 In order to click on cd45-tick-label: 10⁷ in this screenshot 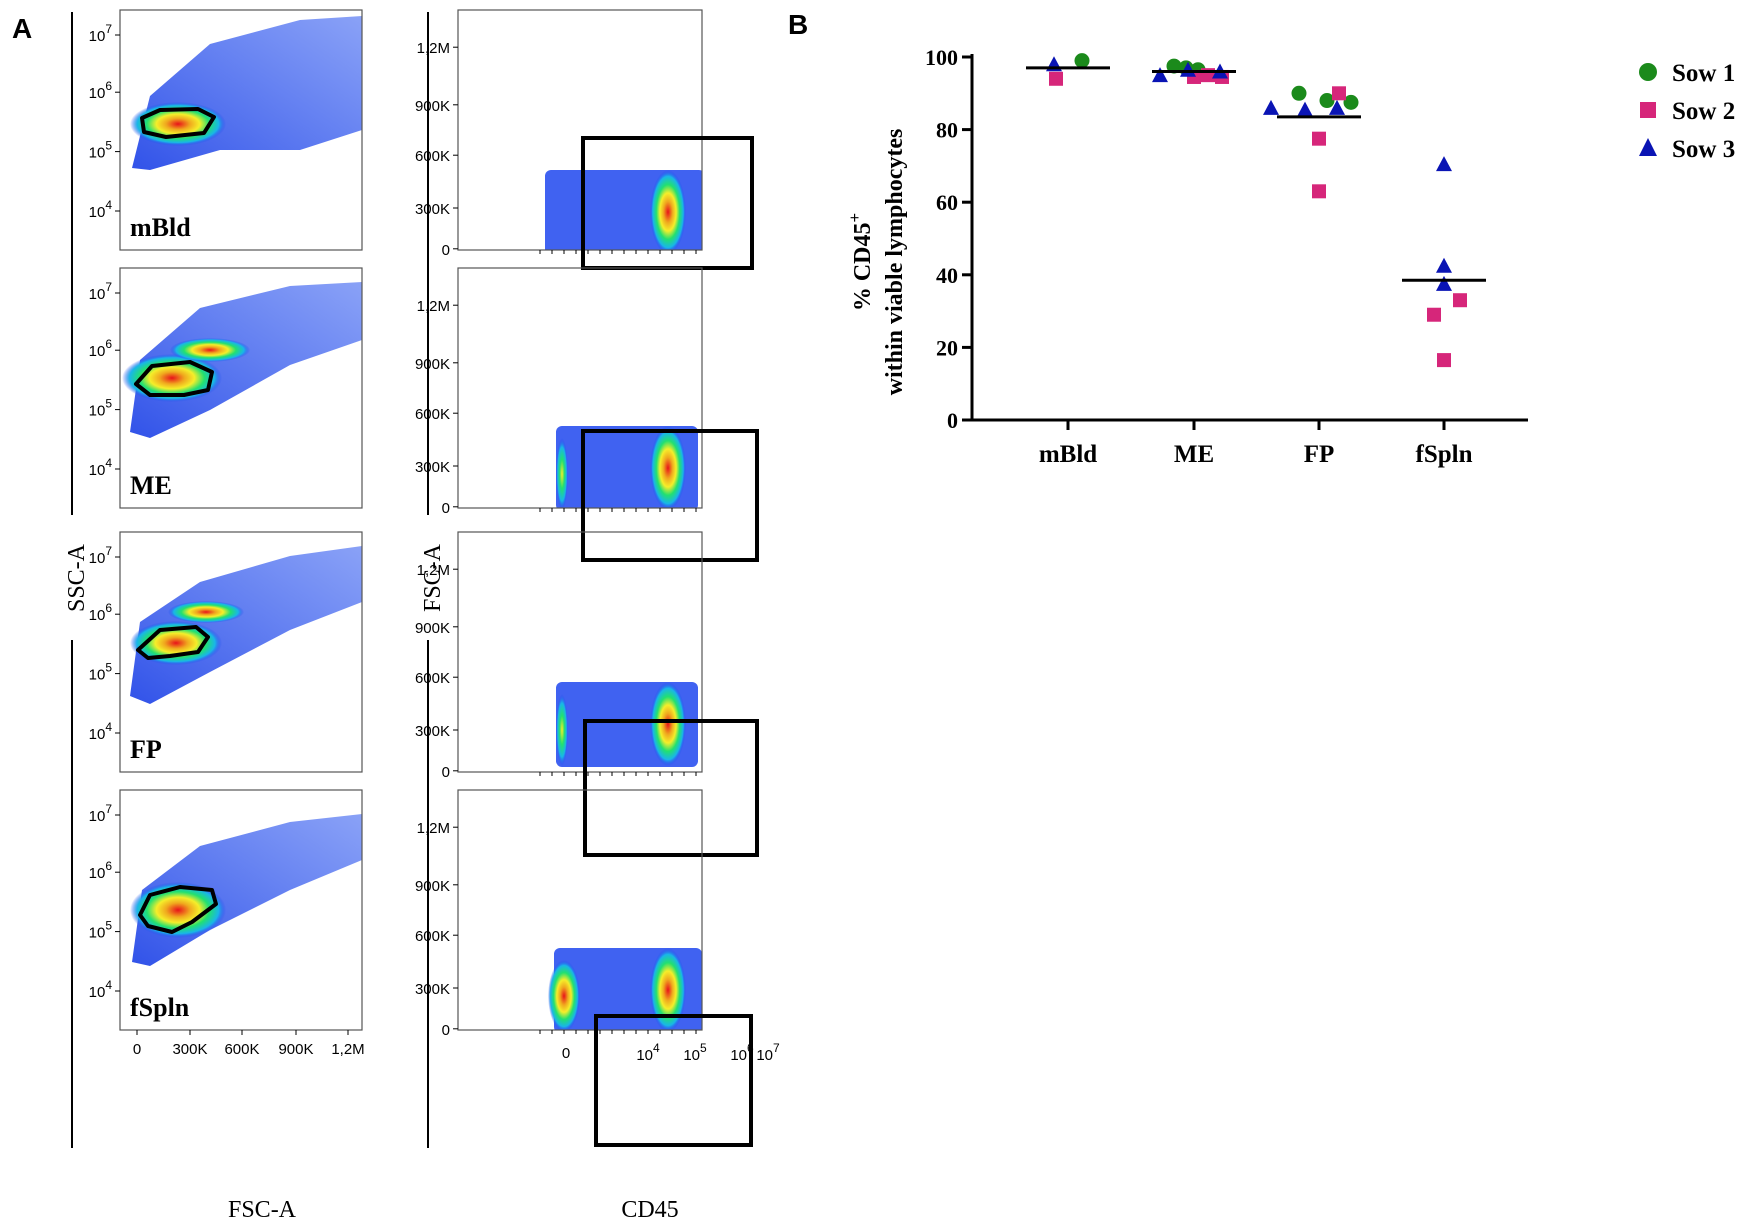, I will do `click(768, 1052)`.